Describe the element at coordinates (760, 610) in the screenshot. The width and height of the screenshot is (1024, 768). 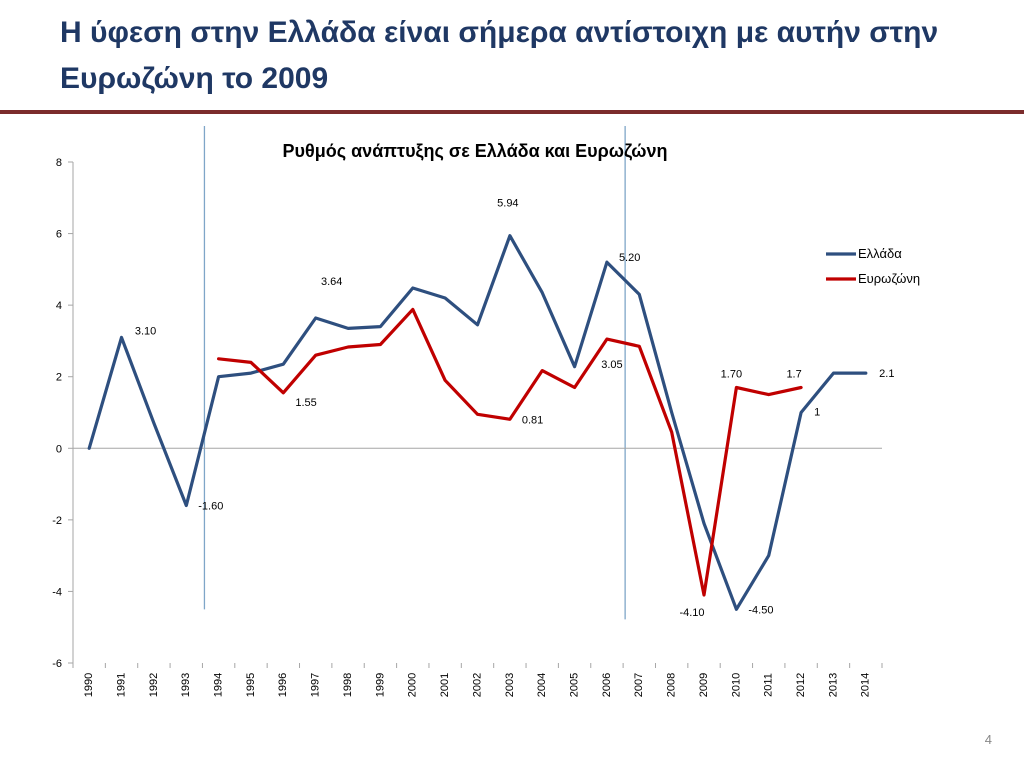
I see `data-label: -4.50` at that location.